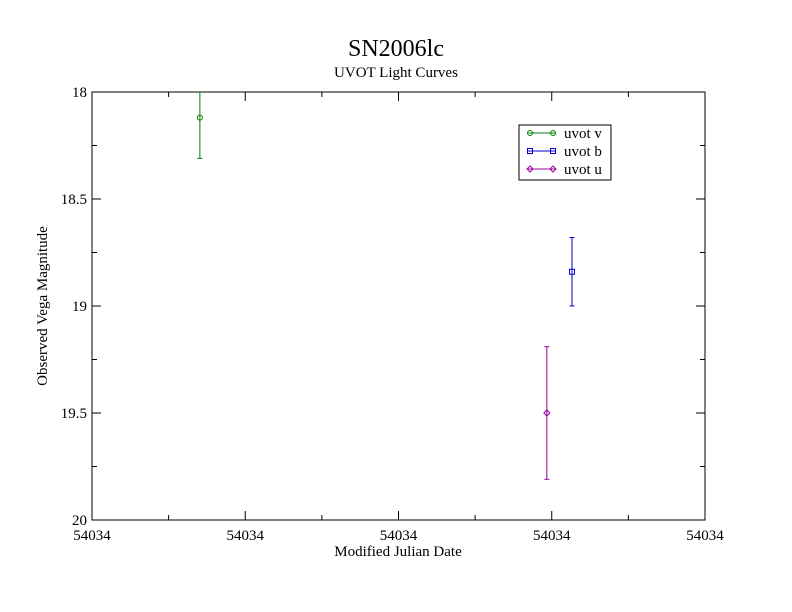 The width and height of the screenshot is (792, 612). Describe the element at coordinates (79, 521) in the screenshot. I see `y-tick-label: 20` at that location.